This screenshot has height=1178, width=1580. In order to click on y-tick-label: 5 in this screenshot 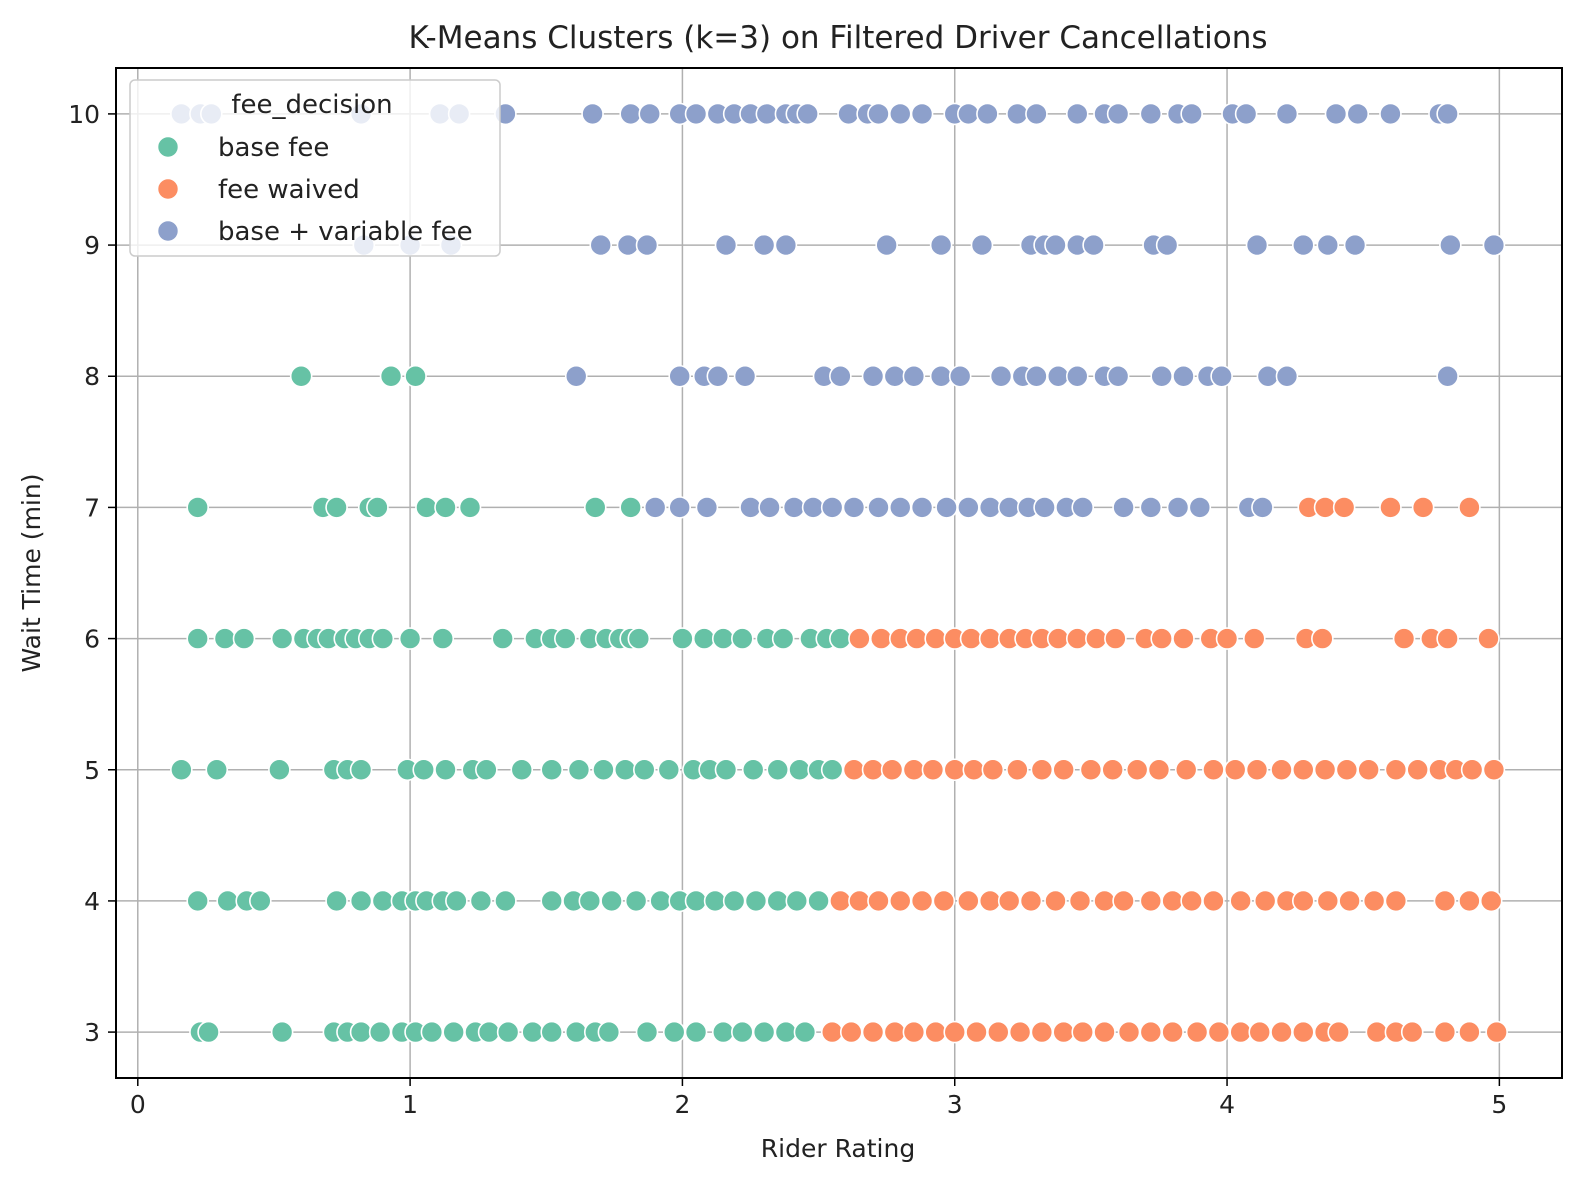, I will do `click(92, 770)`.